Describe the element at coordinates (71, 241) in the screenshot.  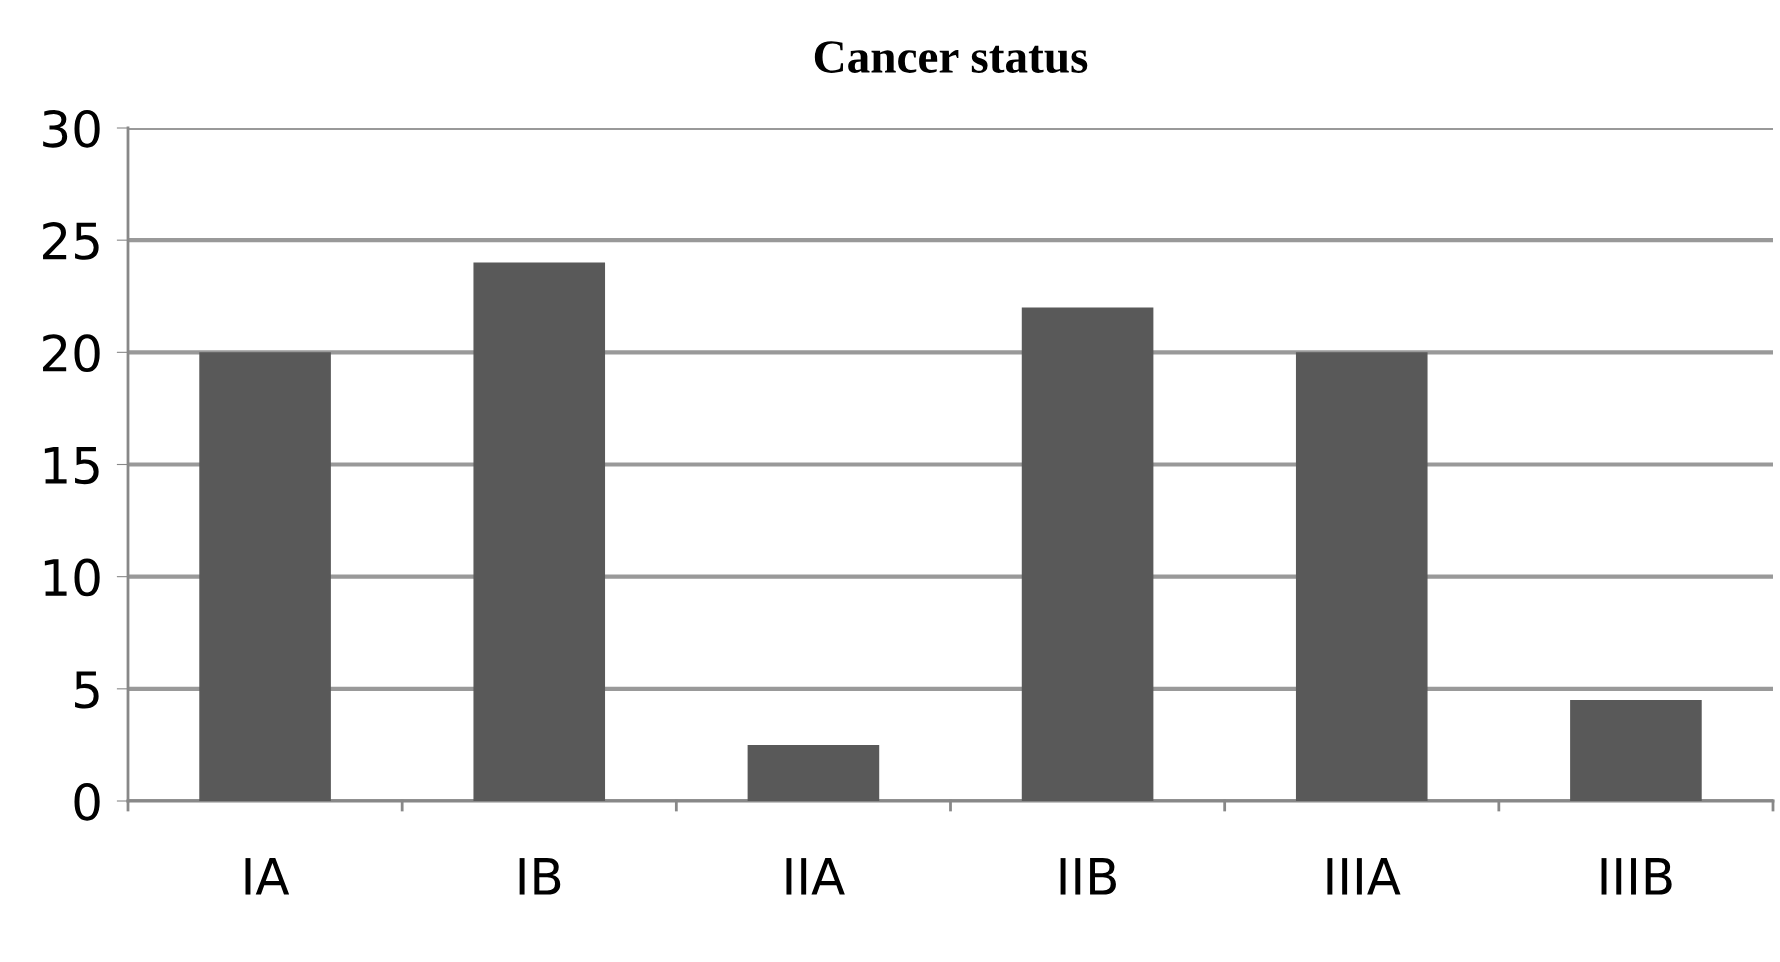
I see `y-tick-label: 25` at that location.